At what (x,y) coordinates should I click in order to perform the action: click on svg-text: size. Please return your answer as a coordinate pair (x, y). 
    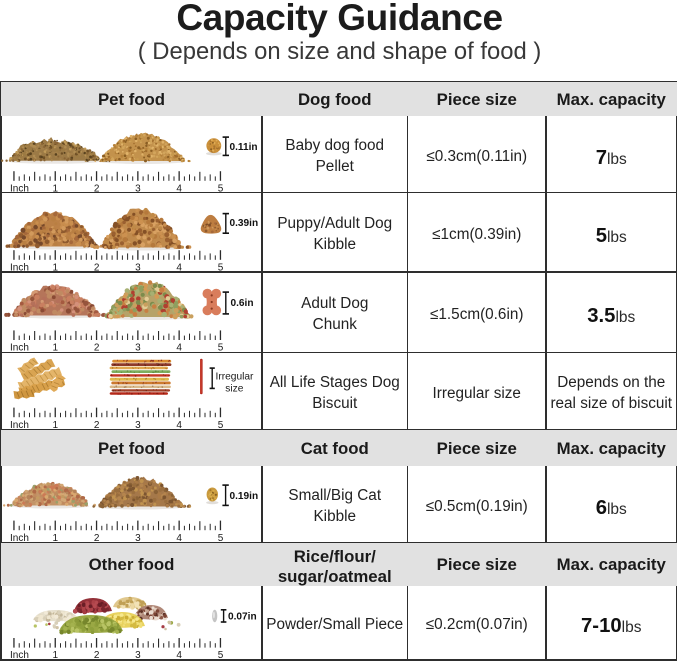
    Looking at the image, I should click on (234, 388).